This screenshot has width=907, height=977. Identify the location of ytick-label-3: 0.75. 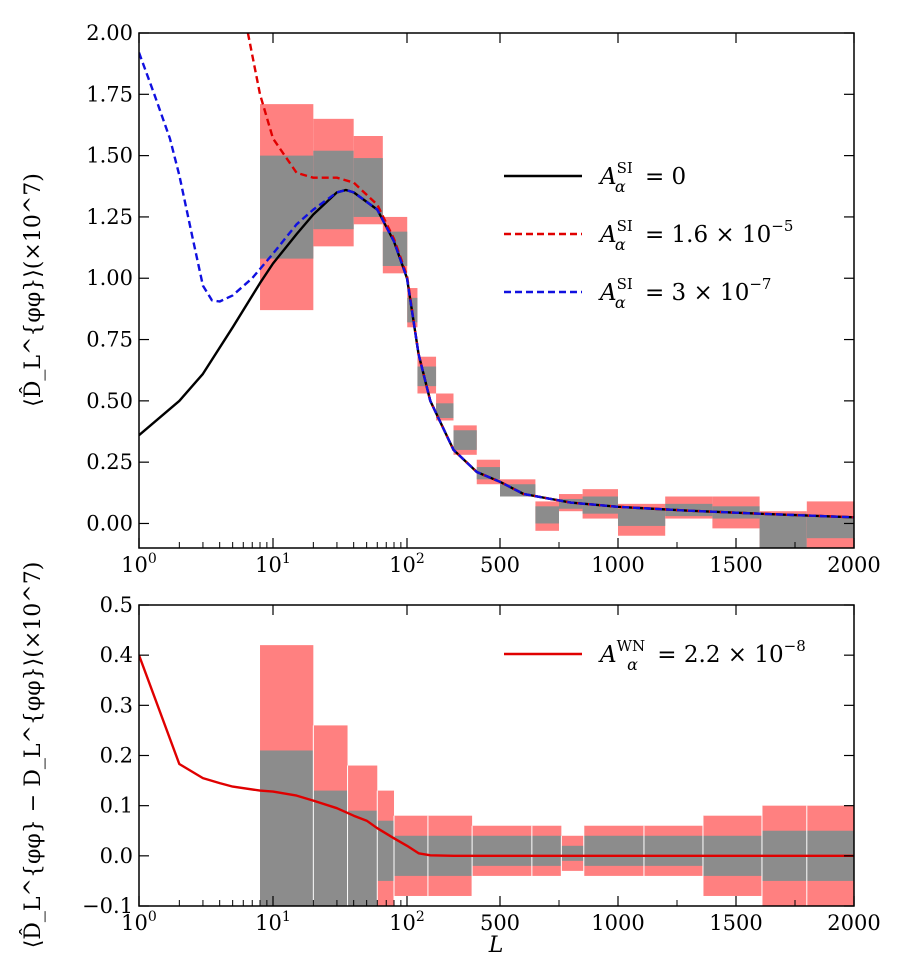
(109, 340).